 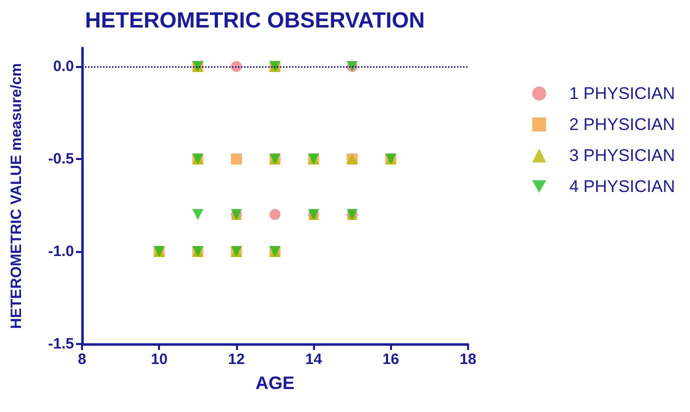 What do you see at coordinates (61, 159) in the screenshot?
I see `y-tick-label: -0.5` at bounding box center [61, 159].